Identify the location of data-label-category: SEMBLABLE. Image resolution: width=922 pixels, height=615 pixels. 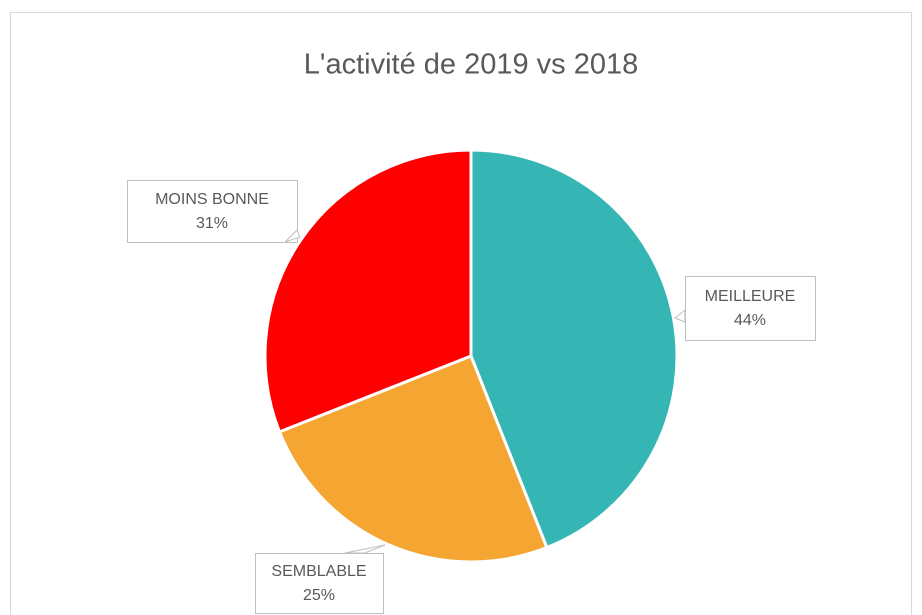
(318, 571).